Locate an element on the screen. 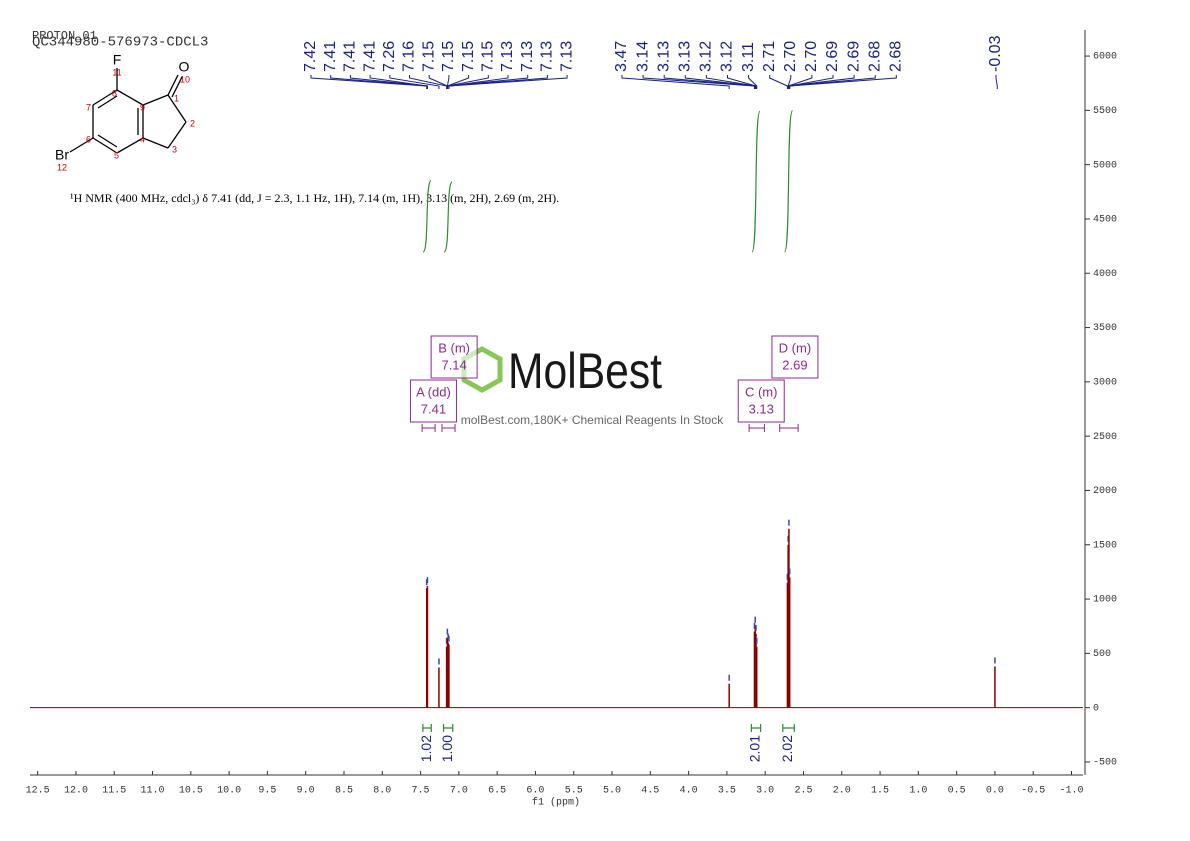  y-tick-label: 2500 is located at coordinates (1105, 437).